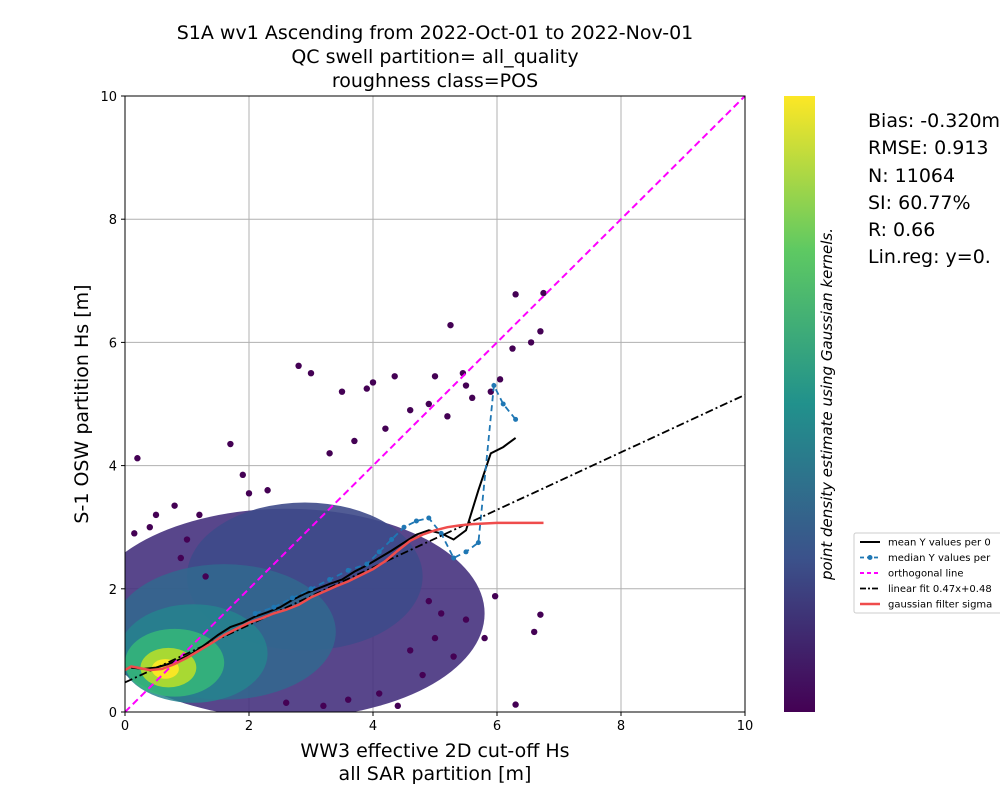 This screenshot has width=1000, height=800. Describe the element at coordinates (113, 343) in the screenshot. I see `y-tick-label: 6` at that location.